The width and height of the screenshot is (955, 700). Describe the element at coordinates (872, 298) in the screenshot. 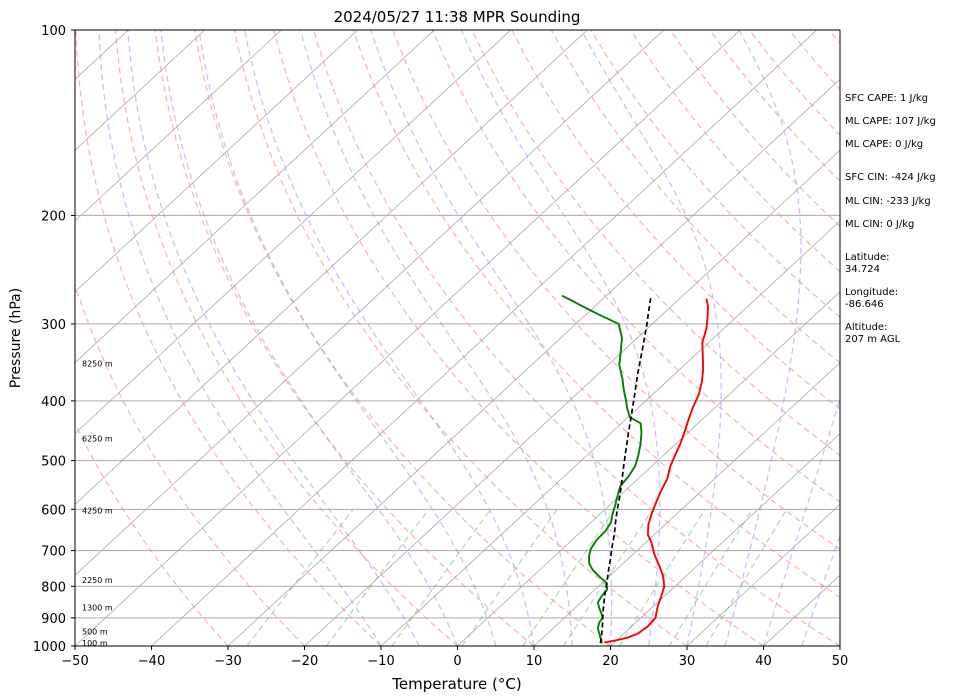

I see `longitude-text: Longitude: -86.646` at that location.